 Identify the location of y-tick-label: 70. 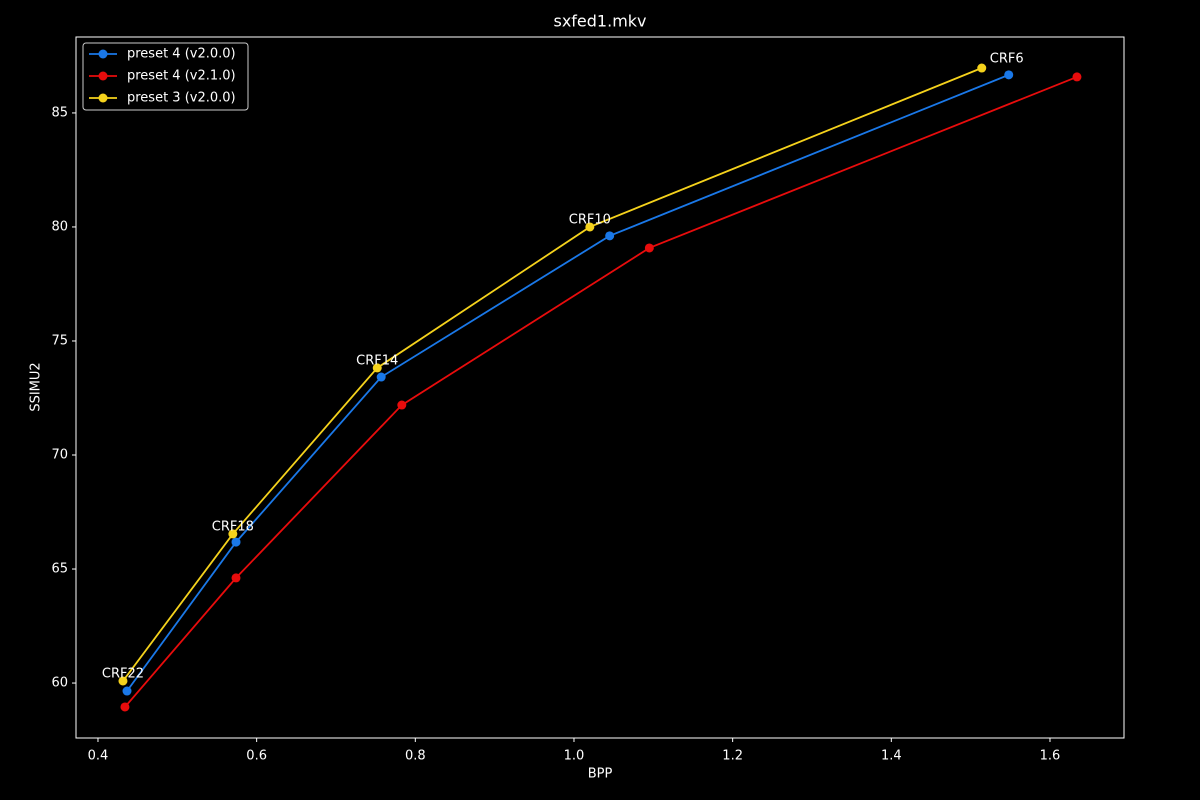
(59, 455).